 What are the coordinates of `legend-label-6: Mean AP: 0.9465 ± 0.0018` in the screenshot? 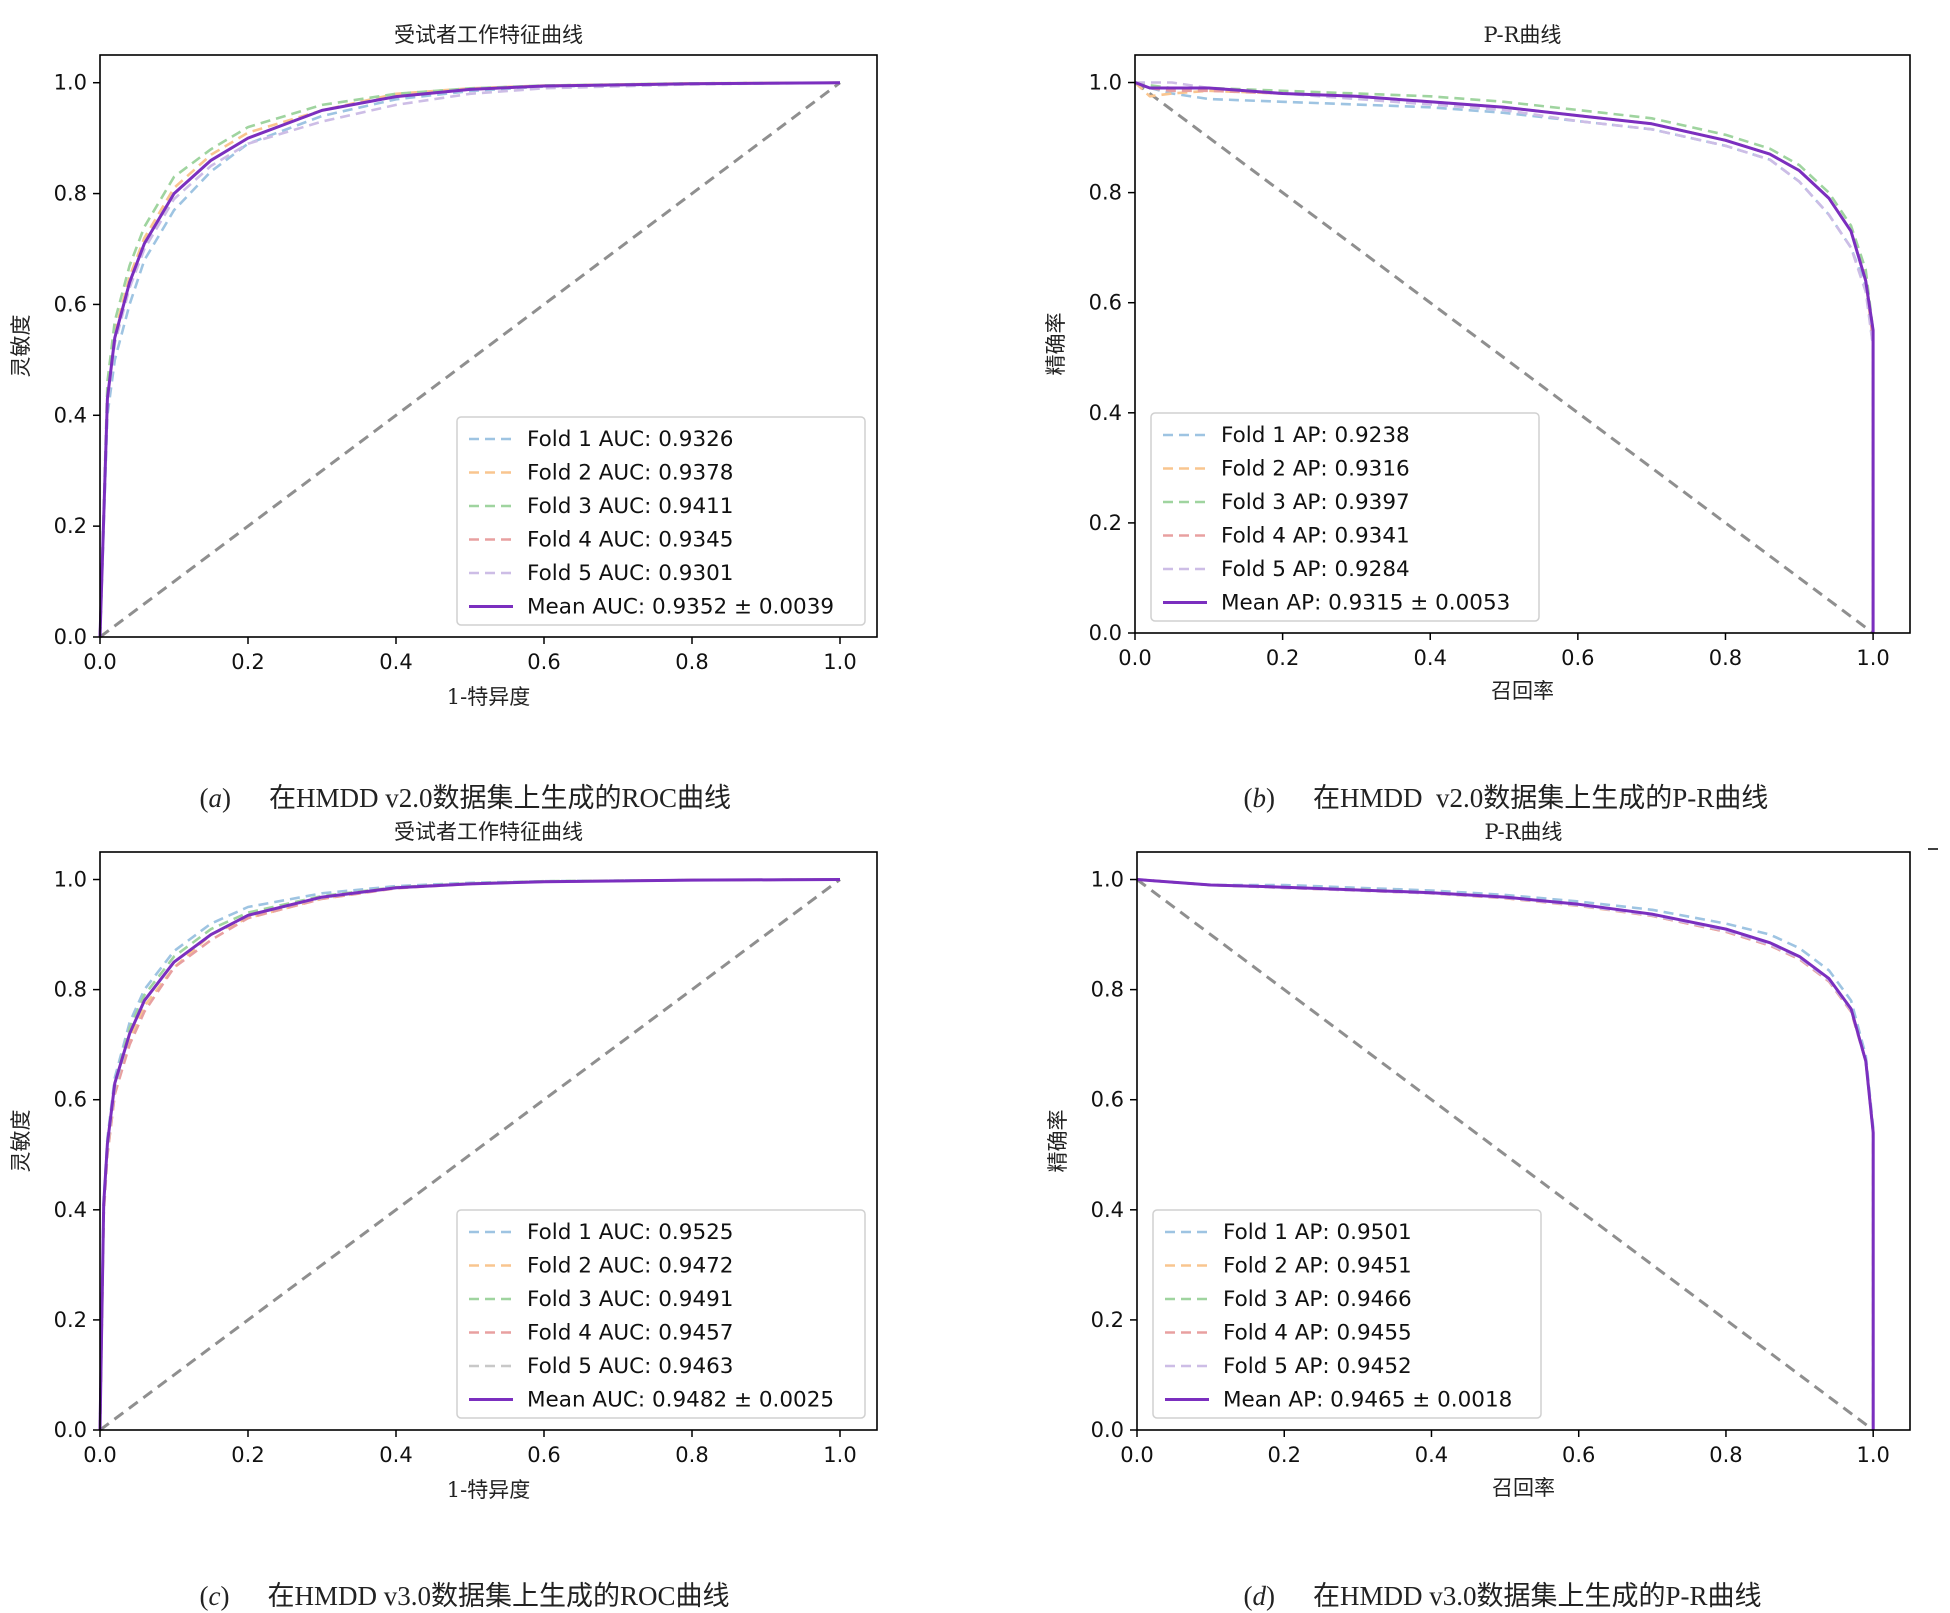 It's located at (1367, 1400).